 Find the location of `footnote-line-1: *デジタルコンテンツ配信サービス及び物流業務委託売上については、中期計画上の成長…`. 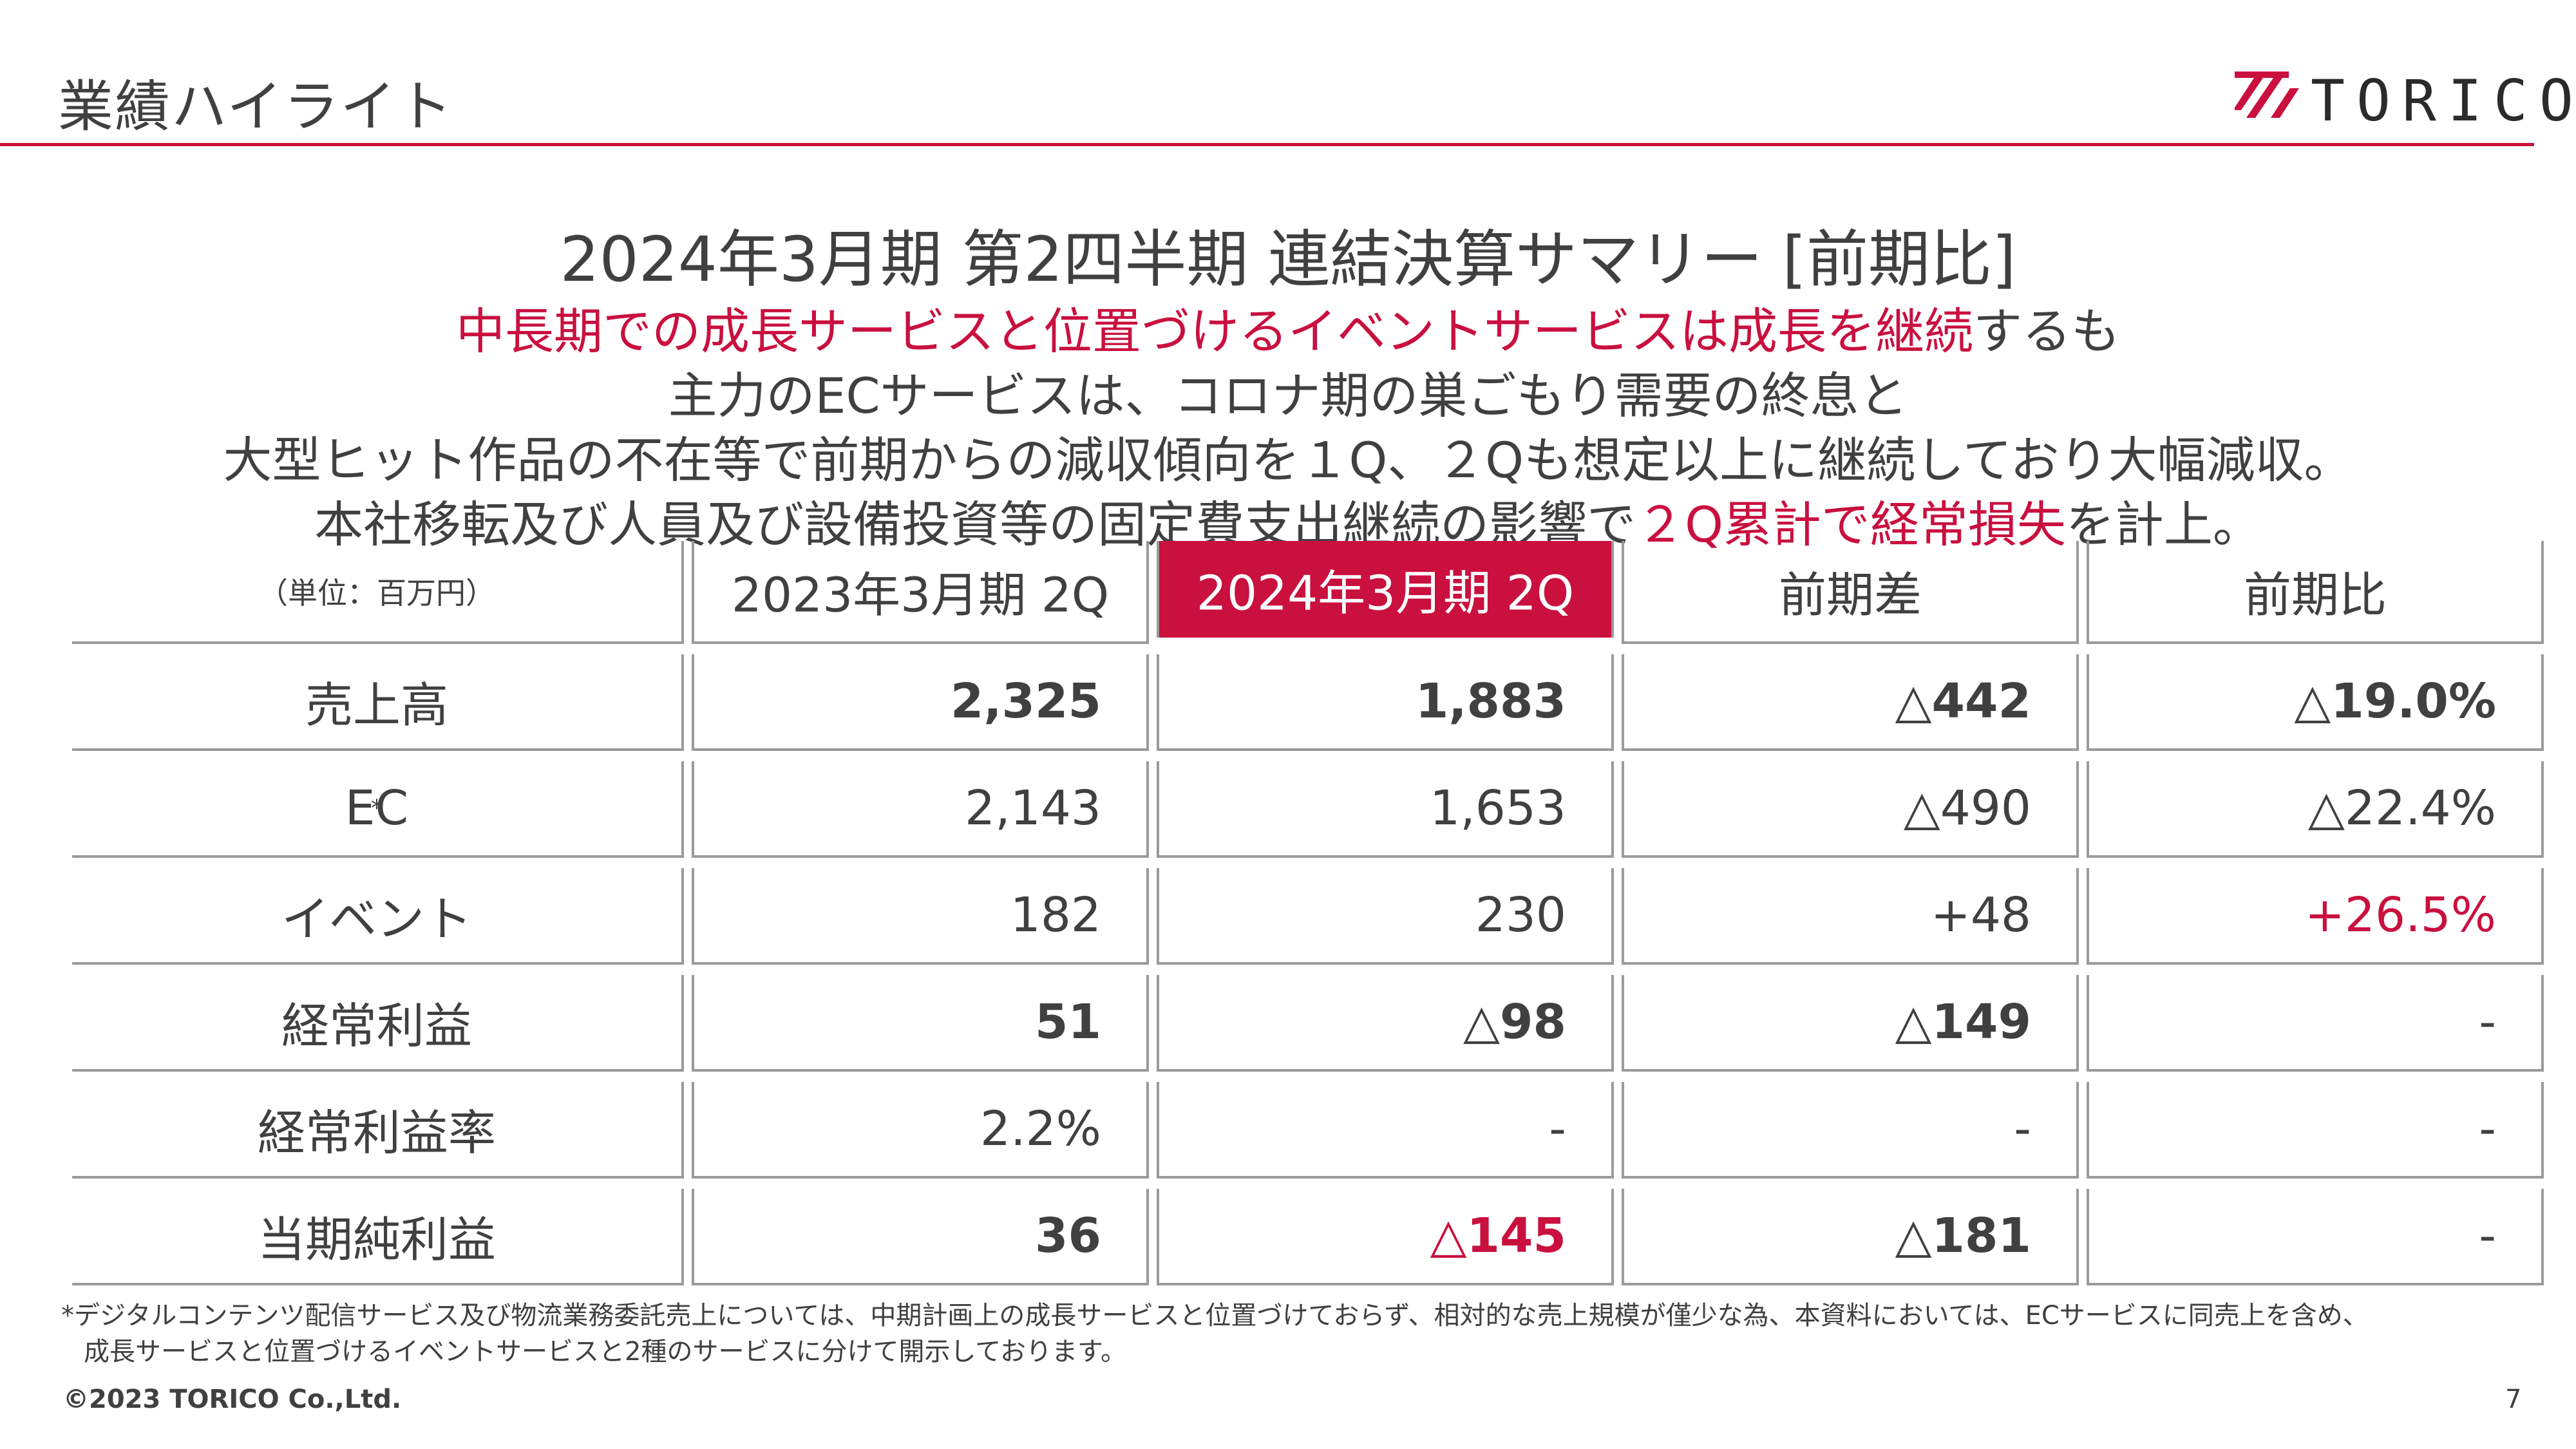

footnote-line-1: *デジタルコンテンツ配信サービス及び物流業務委託売上については、中期計画上の成長… is located at coordinates (1215, 1316).